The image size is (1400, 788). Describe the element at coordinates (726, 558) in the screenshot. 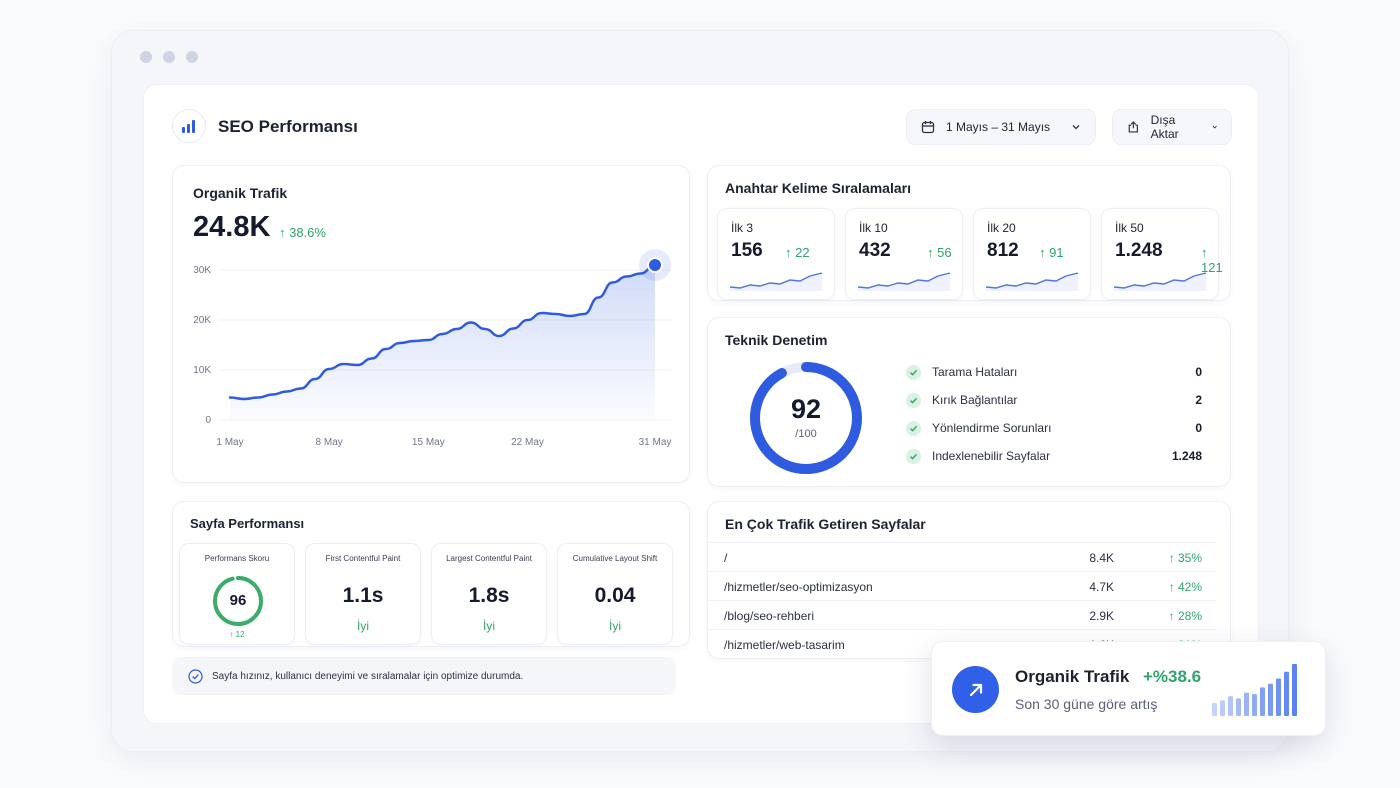

I see `page-path: /` at that location.